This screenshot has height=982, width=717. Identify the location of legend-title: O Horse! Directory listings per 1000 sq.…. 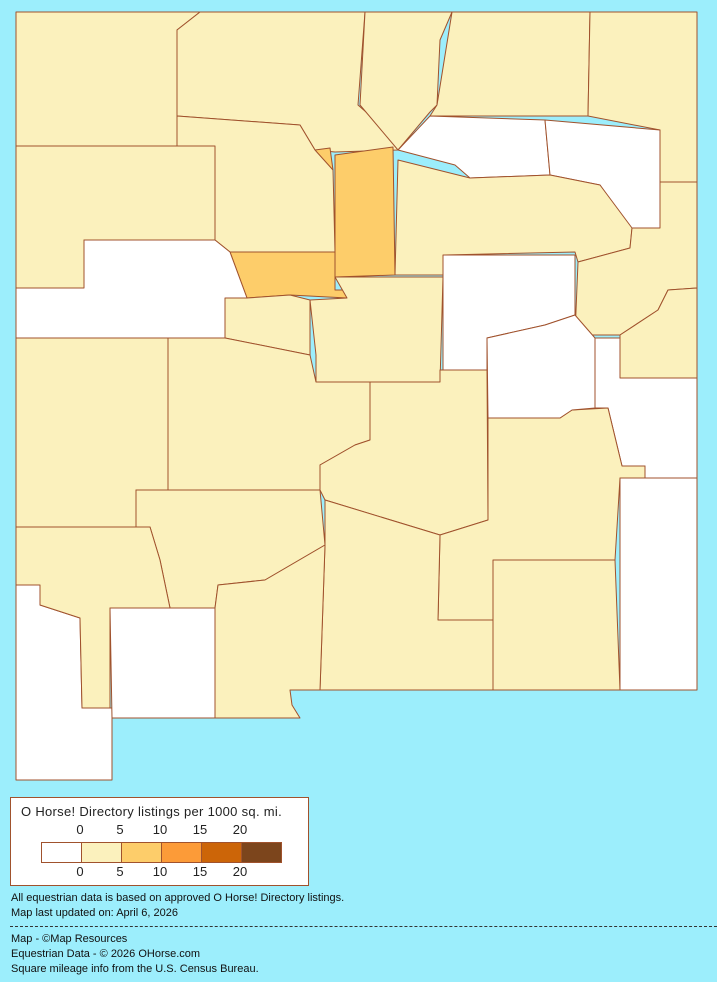
(152, 811).